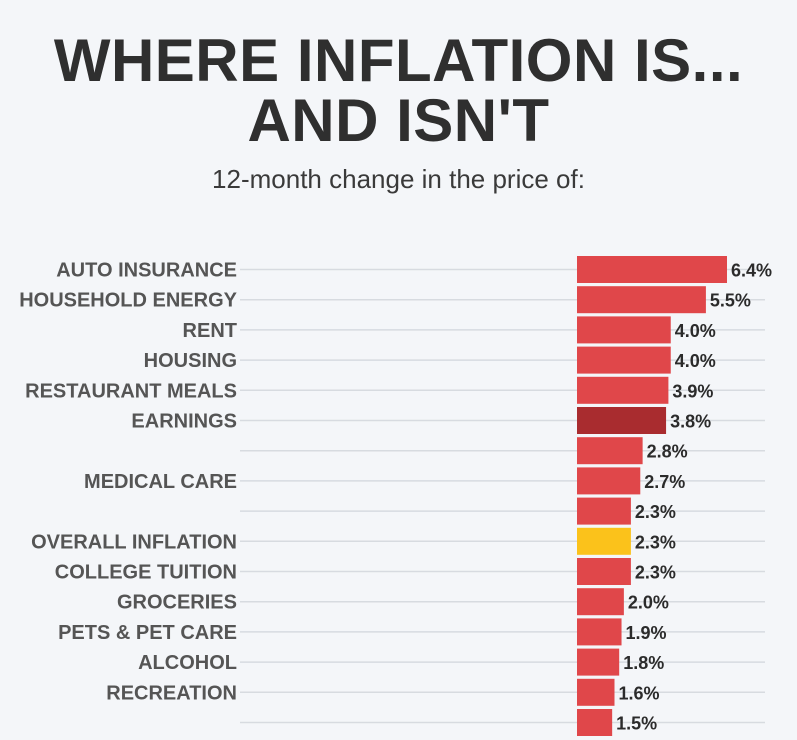 Image resolution: width=797 pixels, height=740 pixels. I want to click on value-label: 2.8%, so click(667, 452).